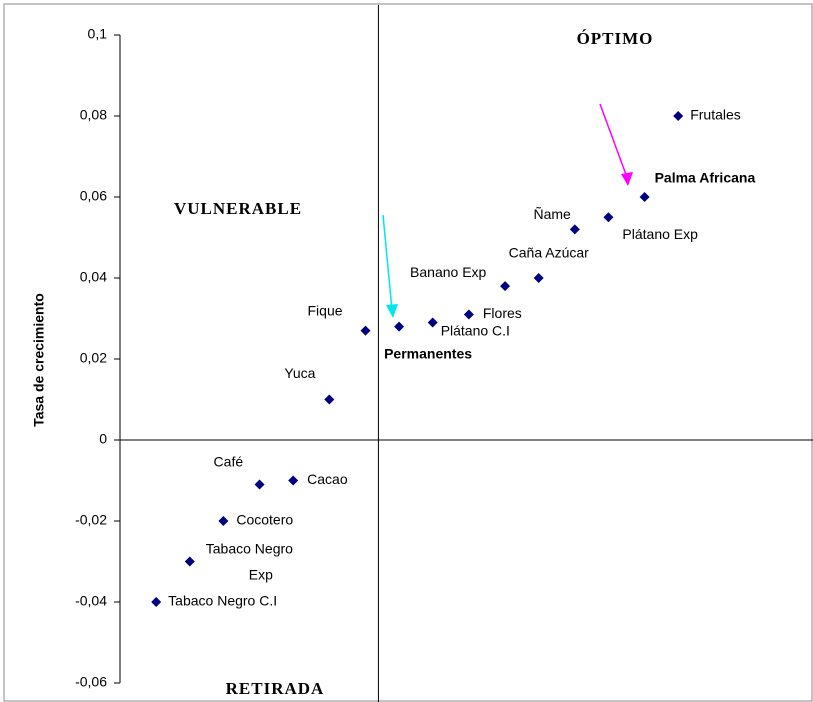 The width and height of the screenshot is (813, 702). I want to click on point-label: Frutales, so click(715, 115).